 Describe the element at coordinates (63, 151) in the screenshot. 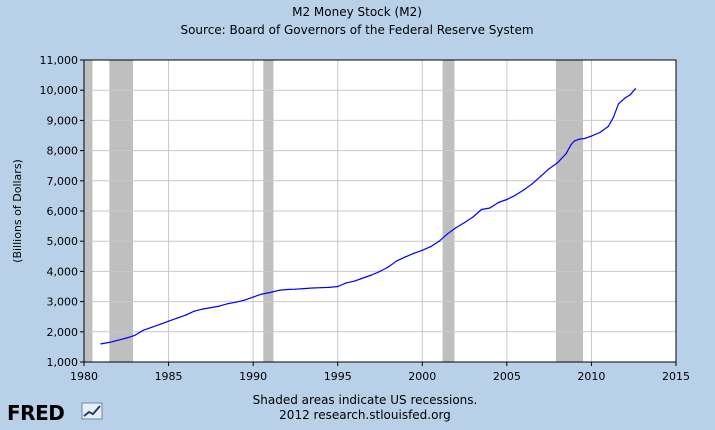

I see `y-tick-label: 8,000` at that location.